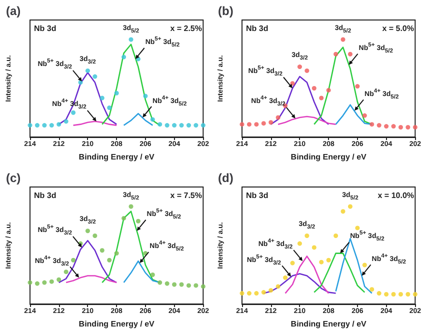  I want to click on chart-title: (a), so click(13, 11).